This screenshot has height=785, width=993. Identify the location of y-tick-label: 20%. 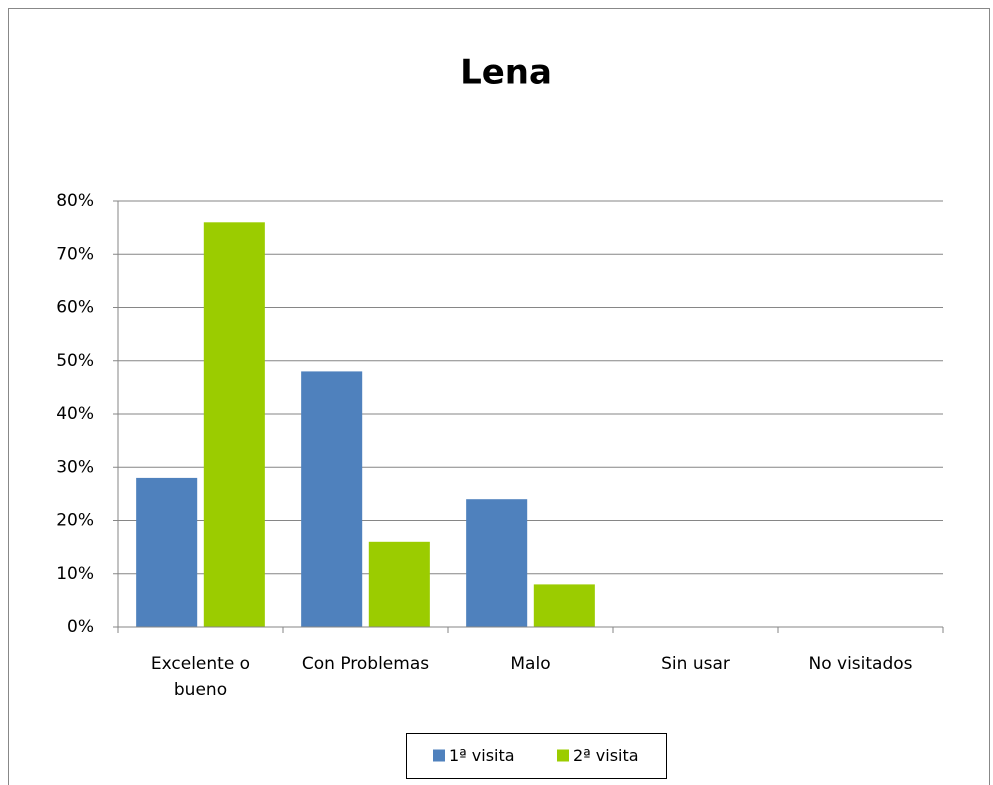
(75, 521).